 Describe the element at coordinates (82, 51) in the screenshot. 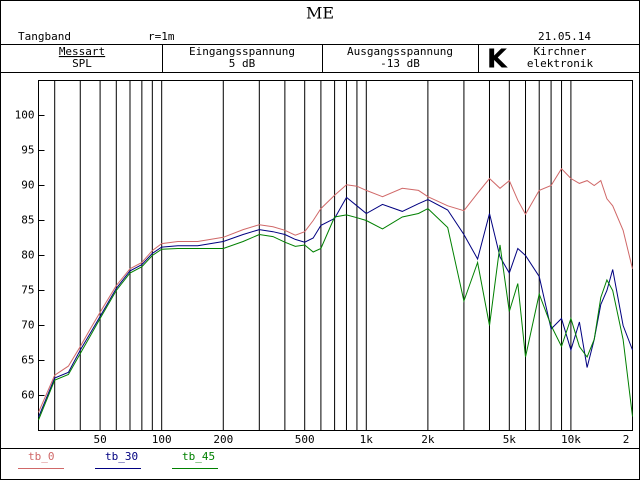

I see `field-label: Messart` at that location.